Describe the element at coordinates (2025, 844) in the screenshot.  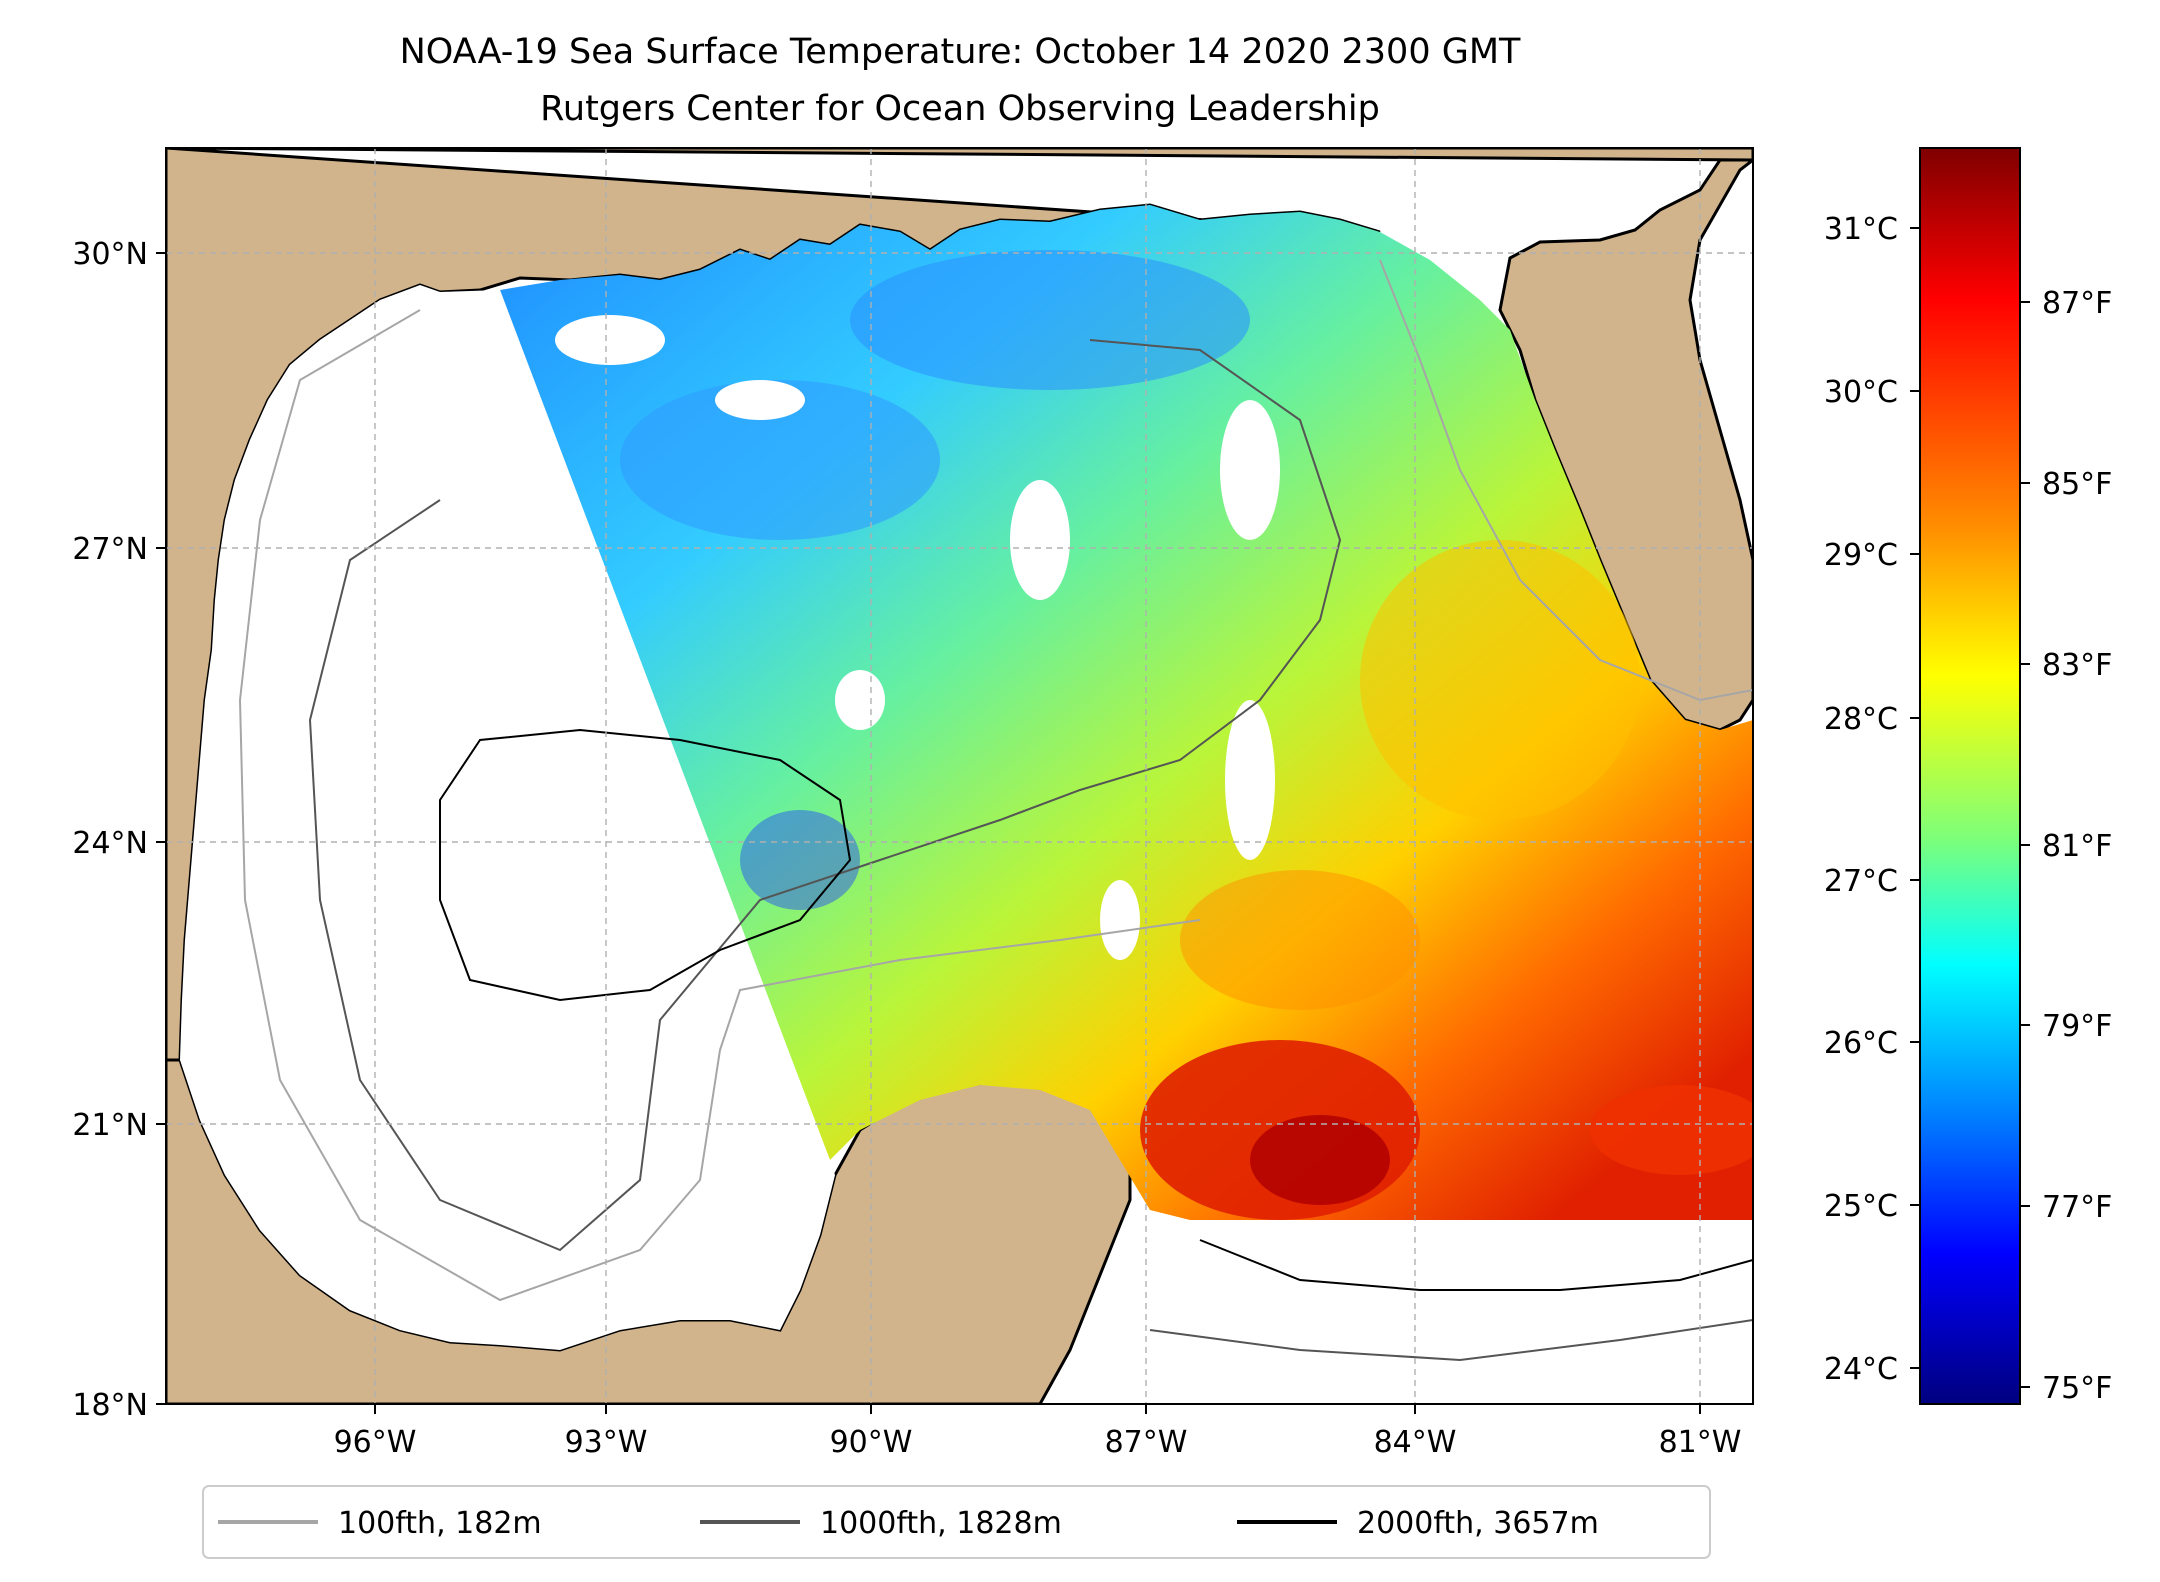
I see `fahrenheit-ticks` at that location.